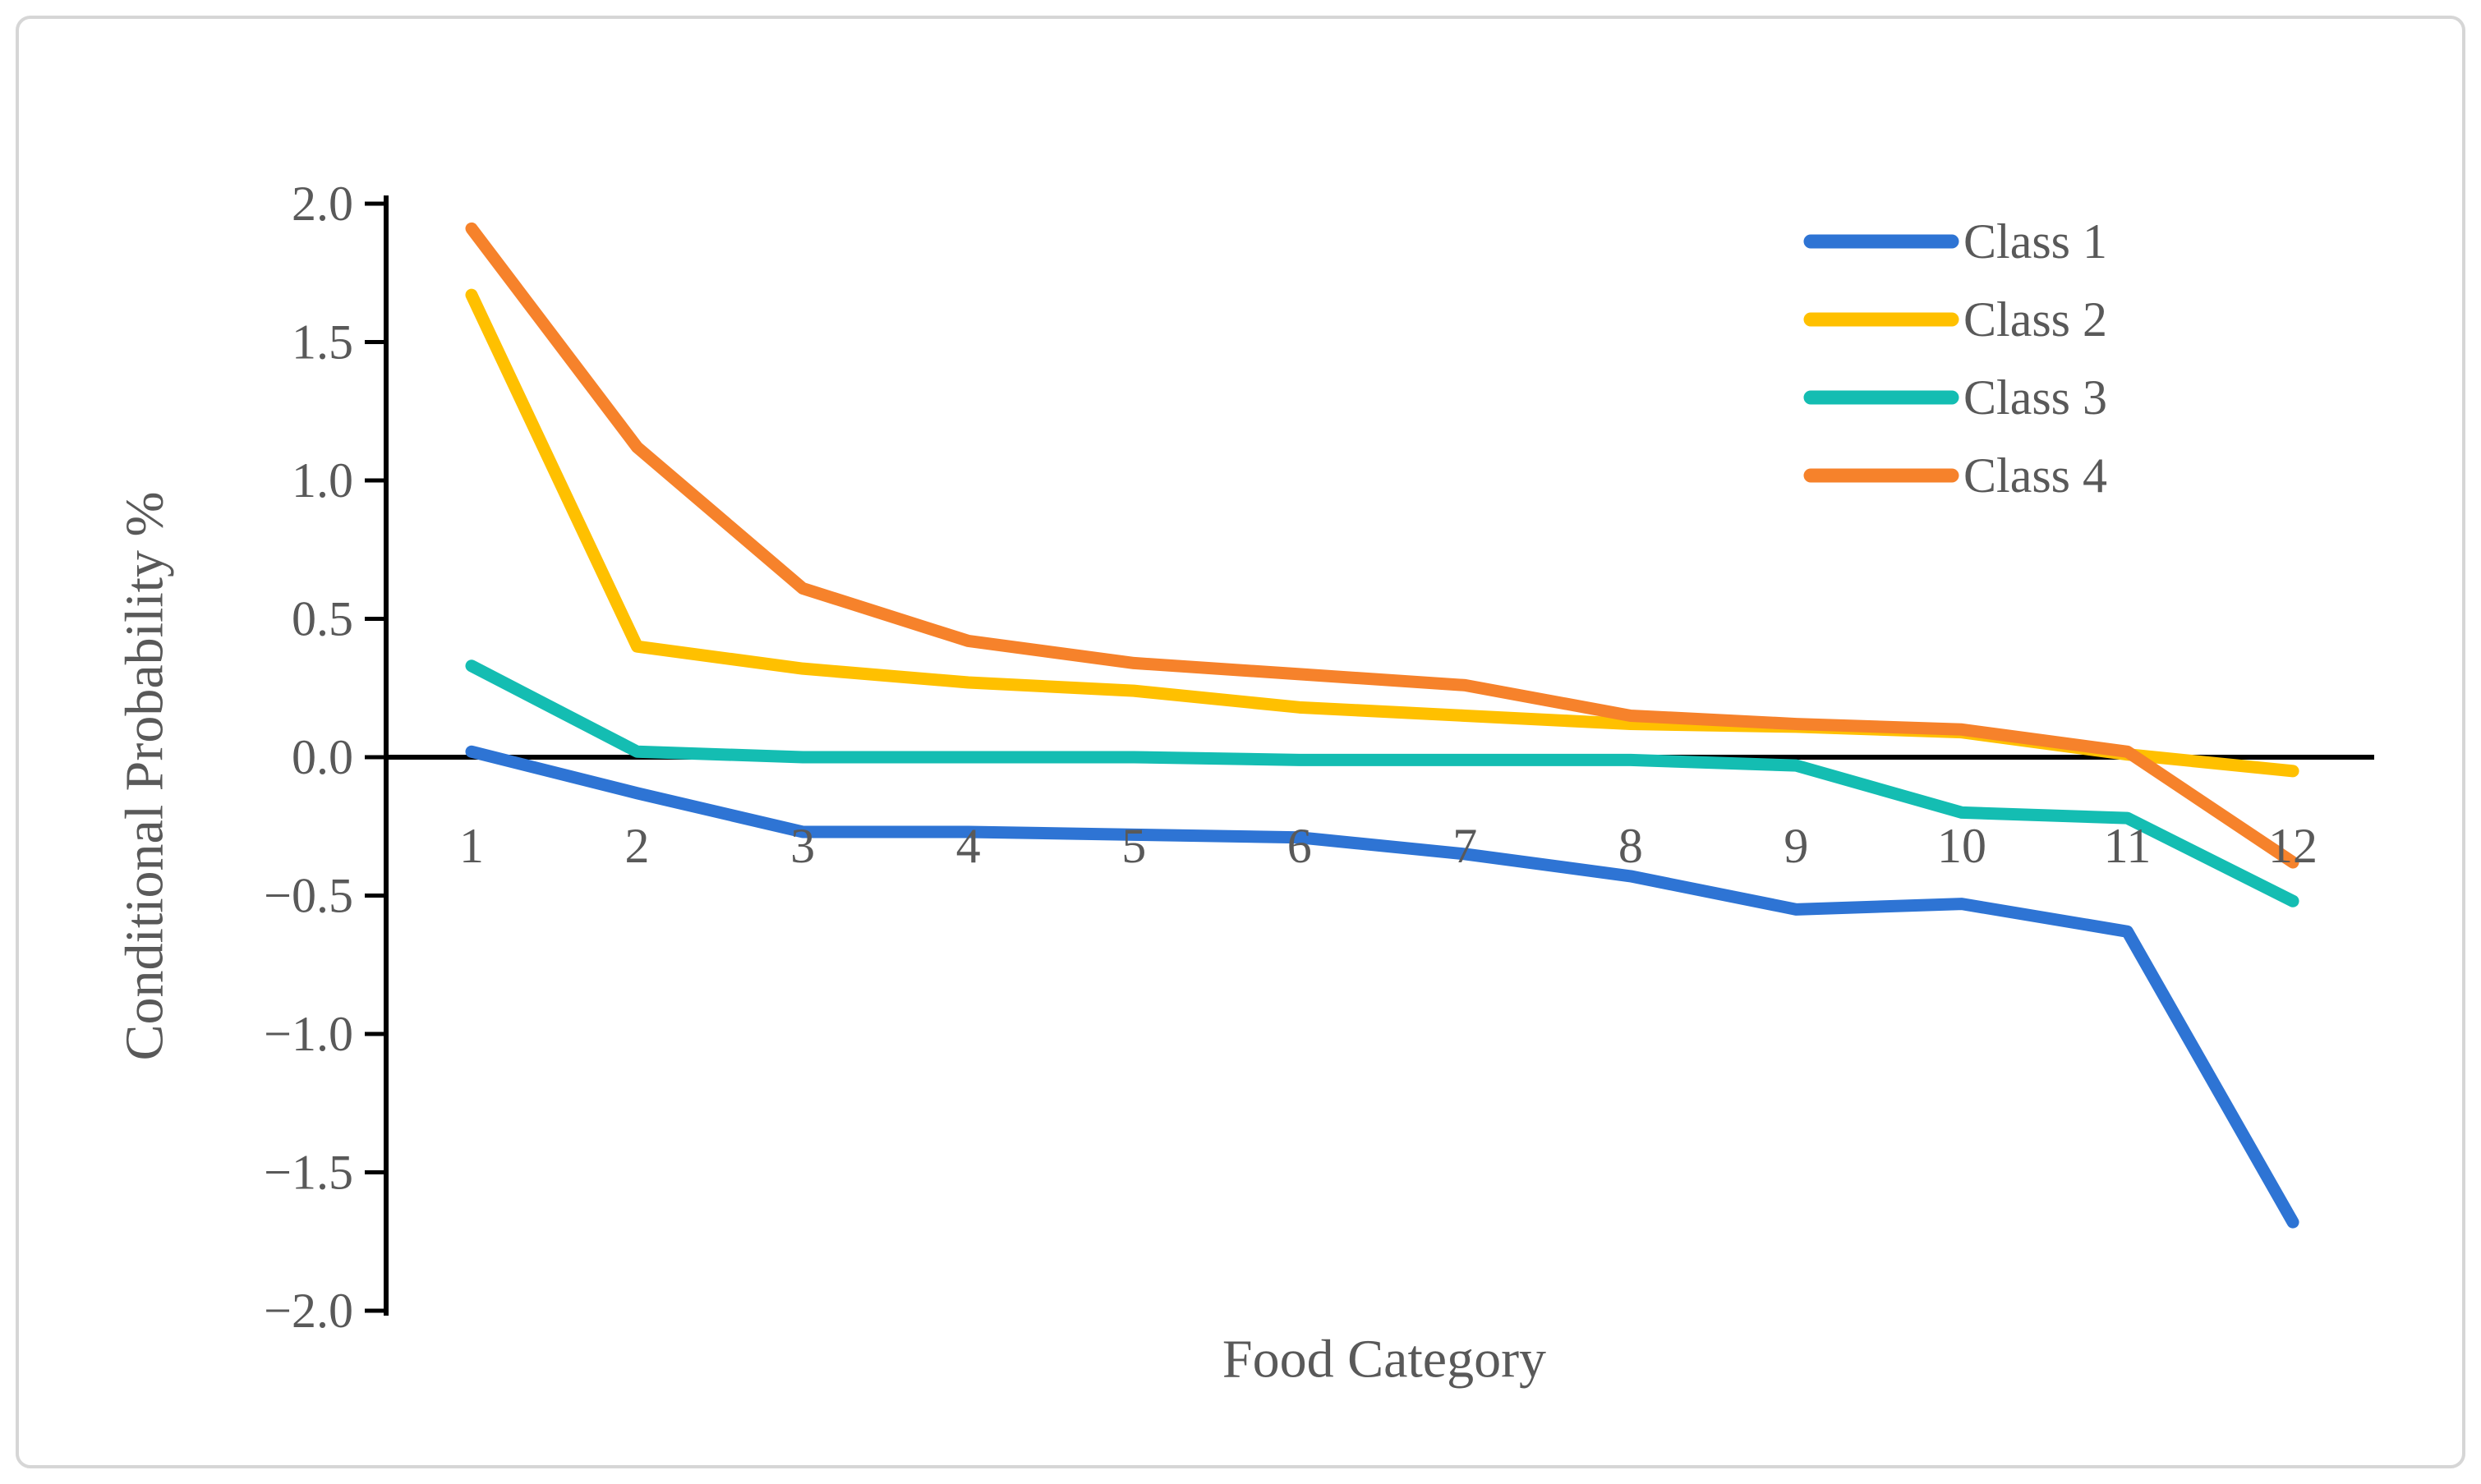 The image size is (2481, 1484). What do you see at coordinates (1133, 846) in the screenshot?
I see `x-tick-label: 5` at bounding box center [1133, 846].